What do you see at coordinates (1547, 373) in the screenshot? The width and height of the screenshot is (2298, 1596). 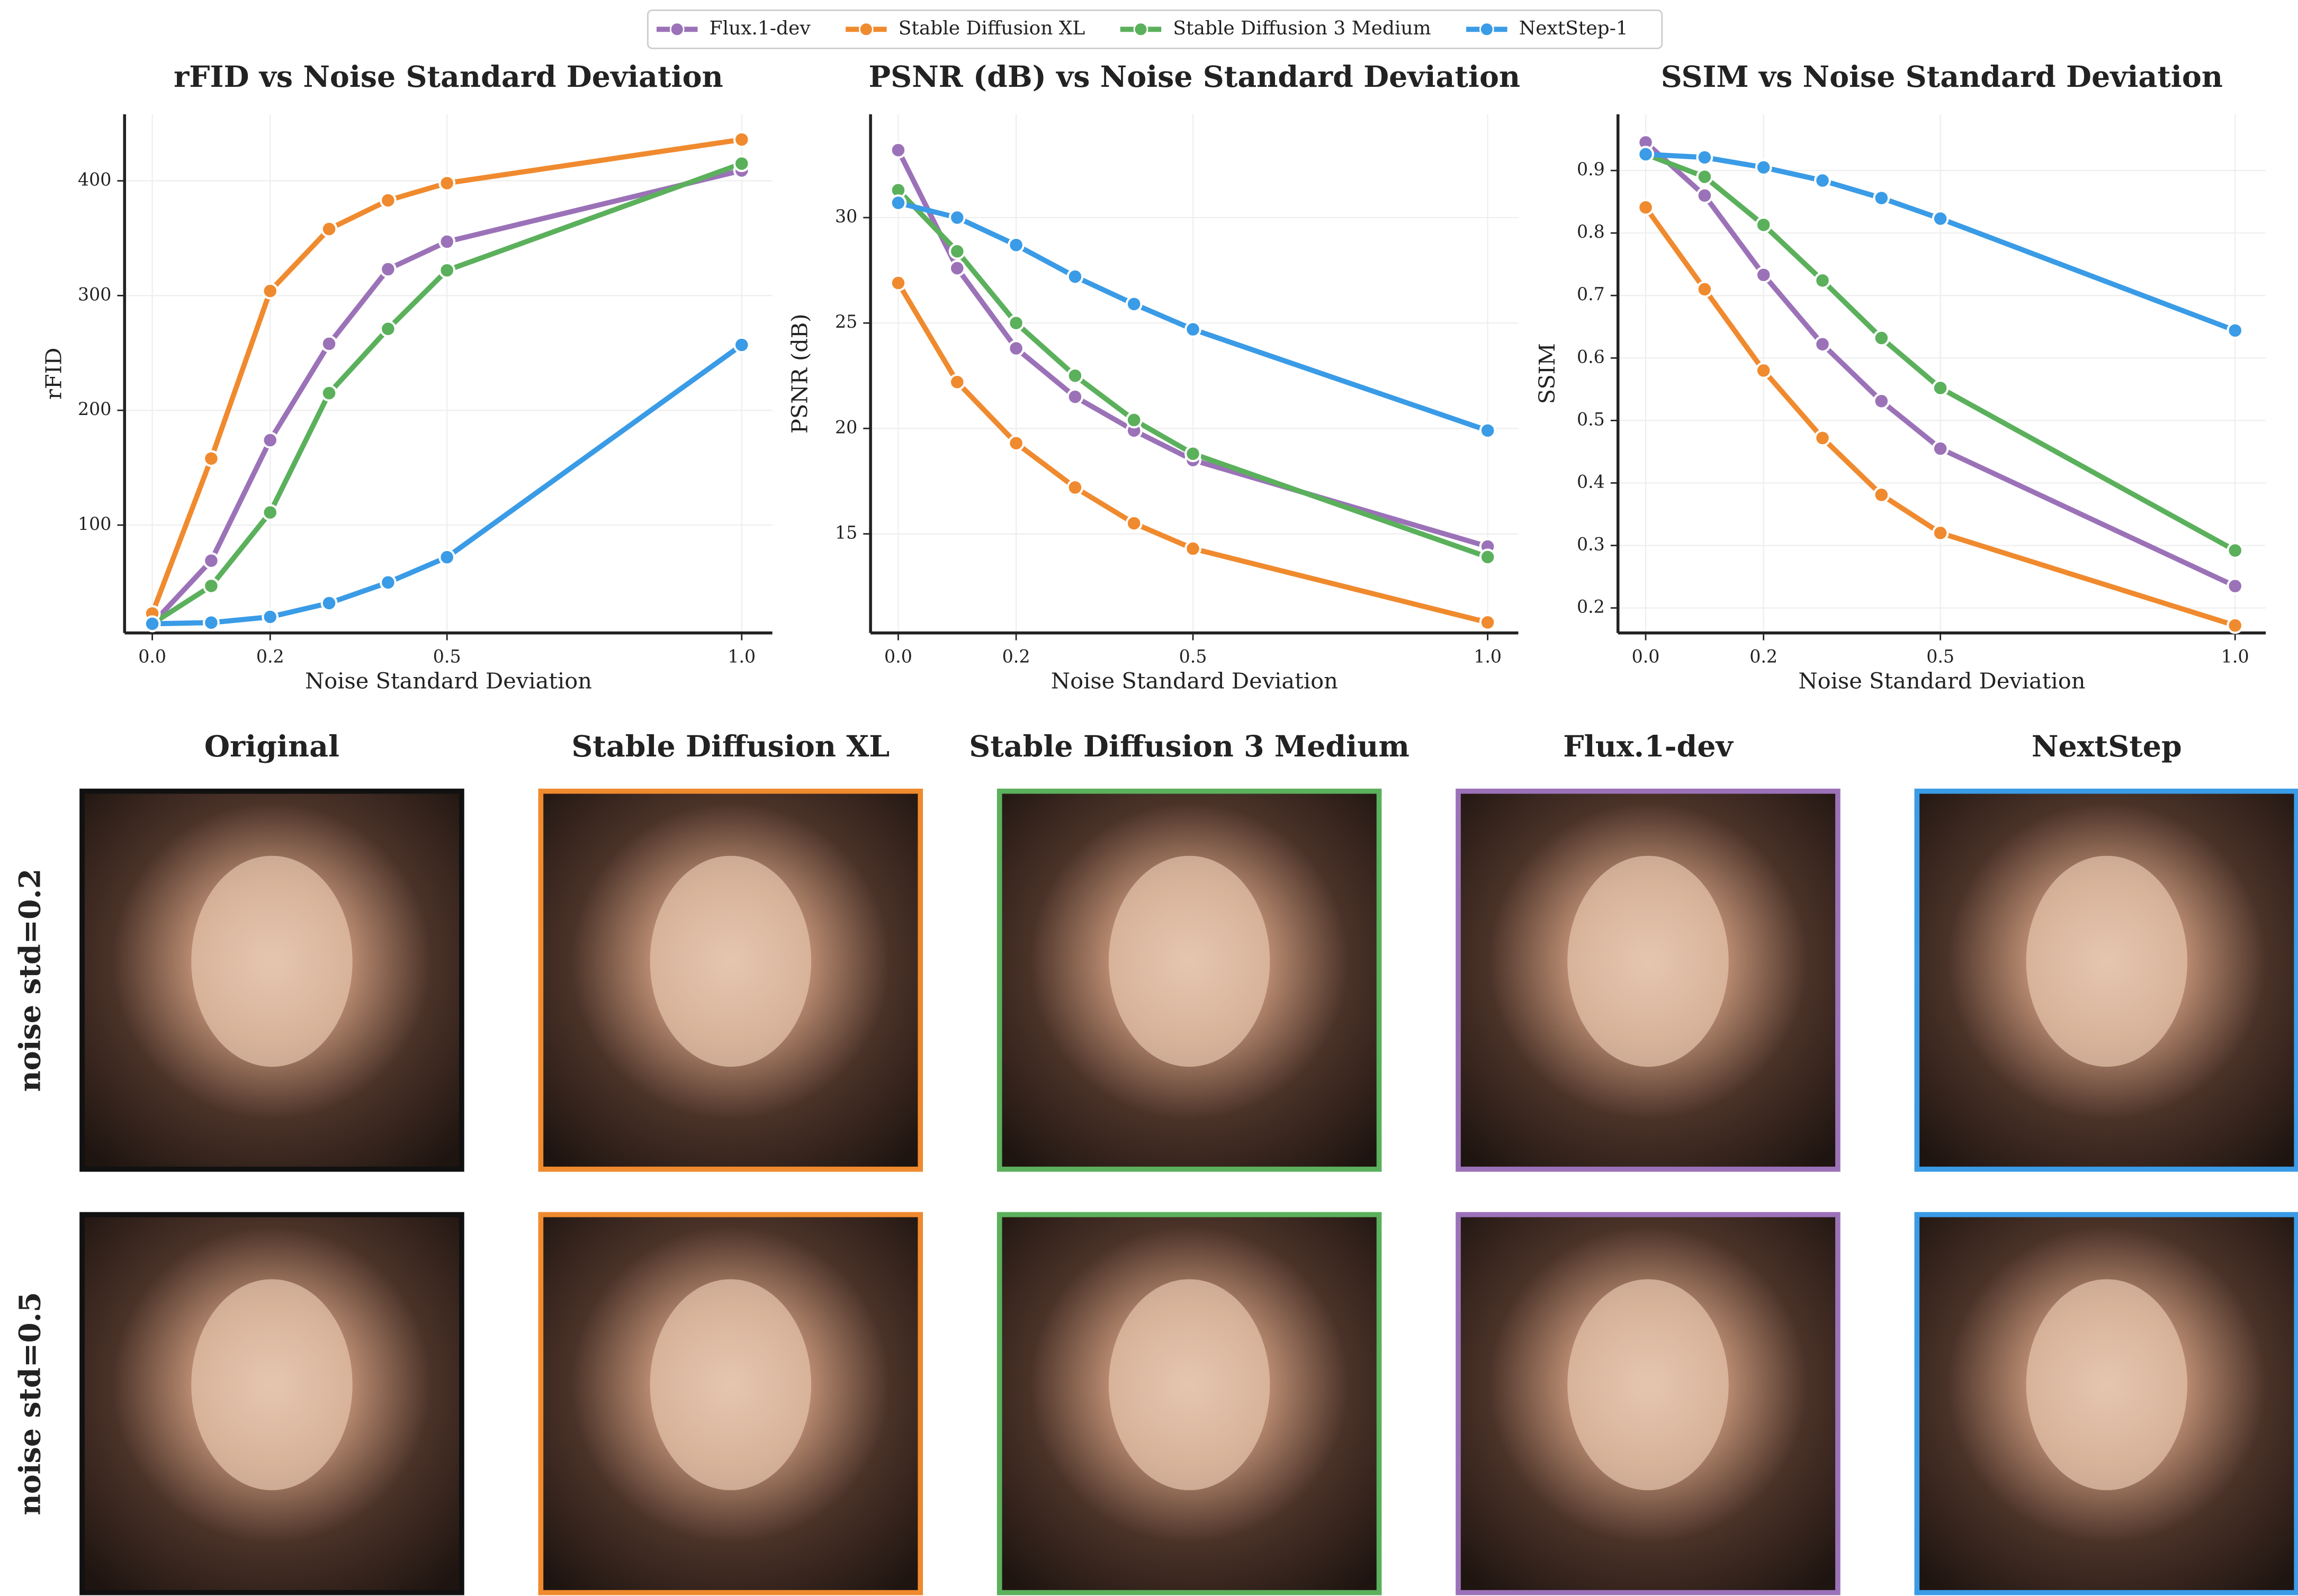 I see `y-axis-label: SSIM` at bounding box center [1547, 373].